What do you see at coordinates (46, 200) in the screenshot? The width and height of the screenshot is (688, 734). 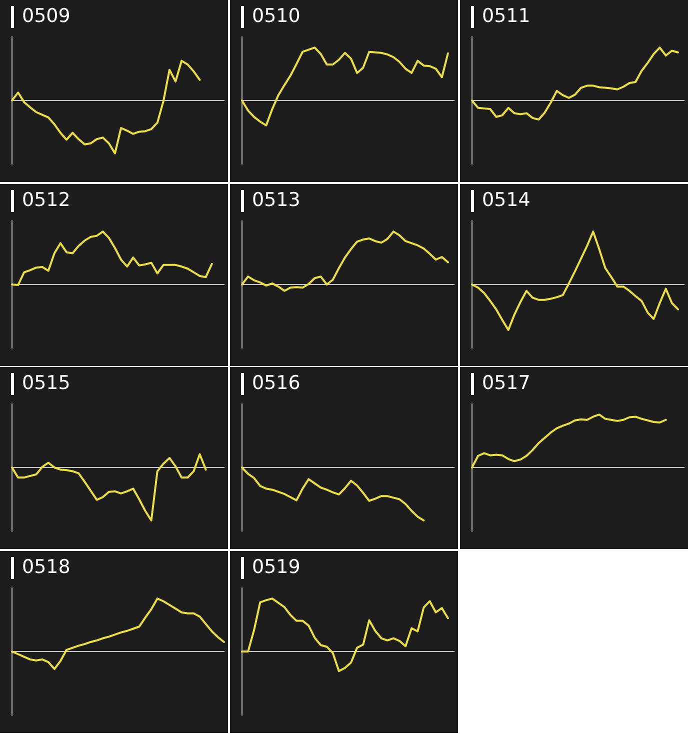 I see `chart-title: 0512` at bounding box center [46, 200].